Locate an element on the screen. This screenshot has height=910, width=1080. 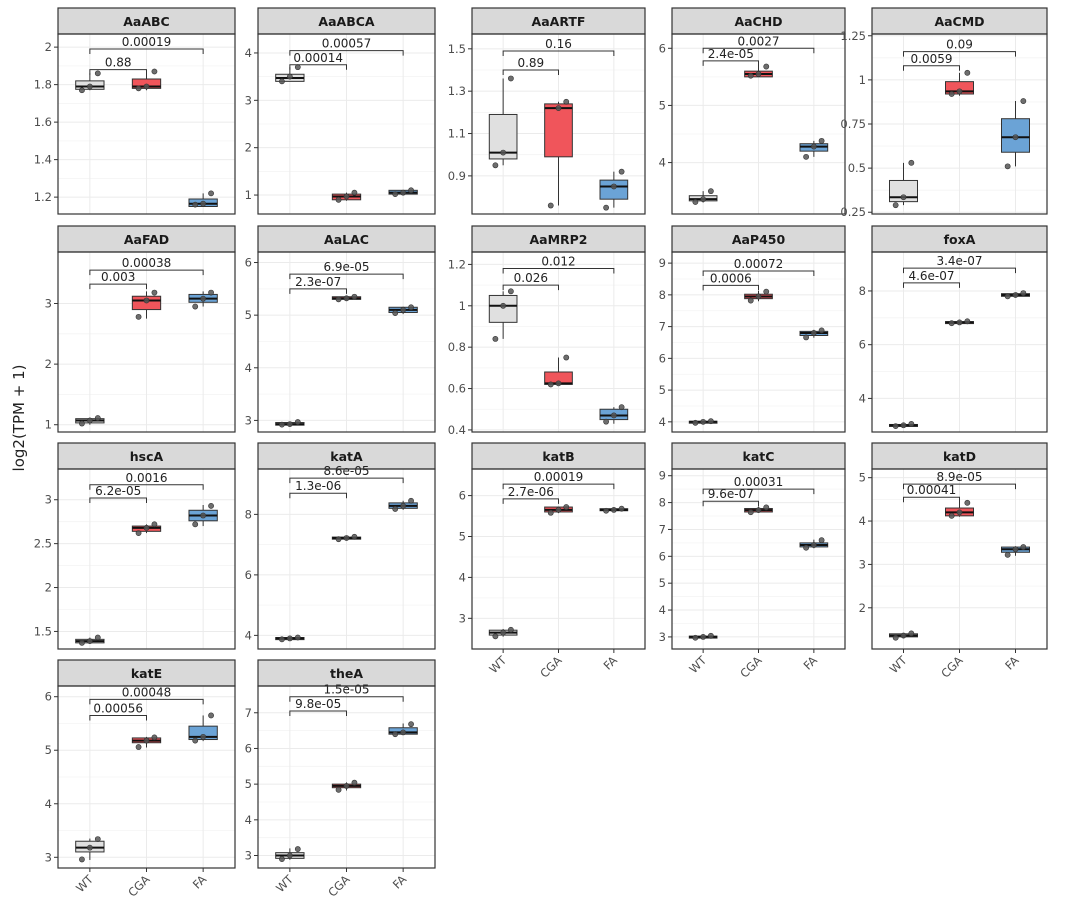
y-tick-label: 9 is located at coordinates (662, 476).